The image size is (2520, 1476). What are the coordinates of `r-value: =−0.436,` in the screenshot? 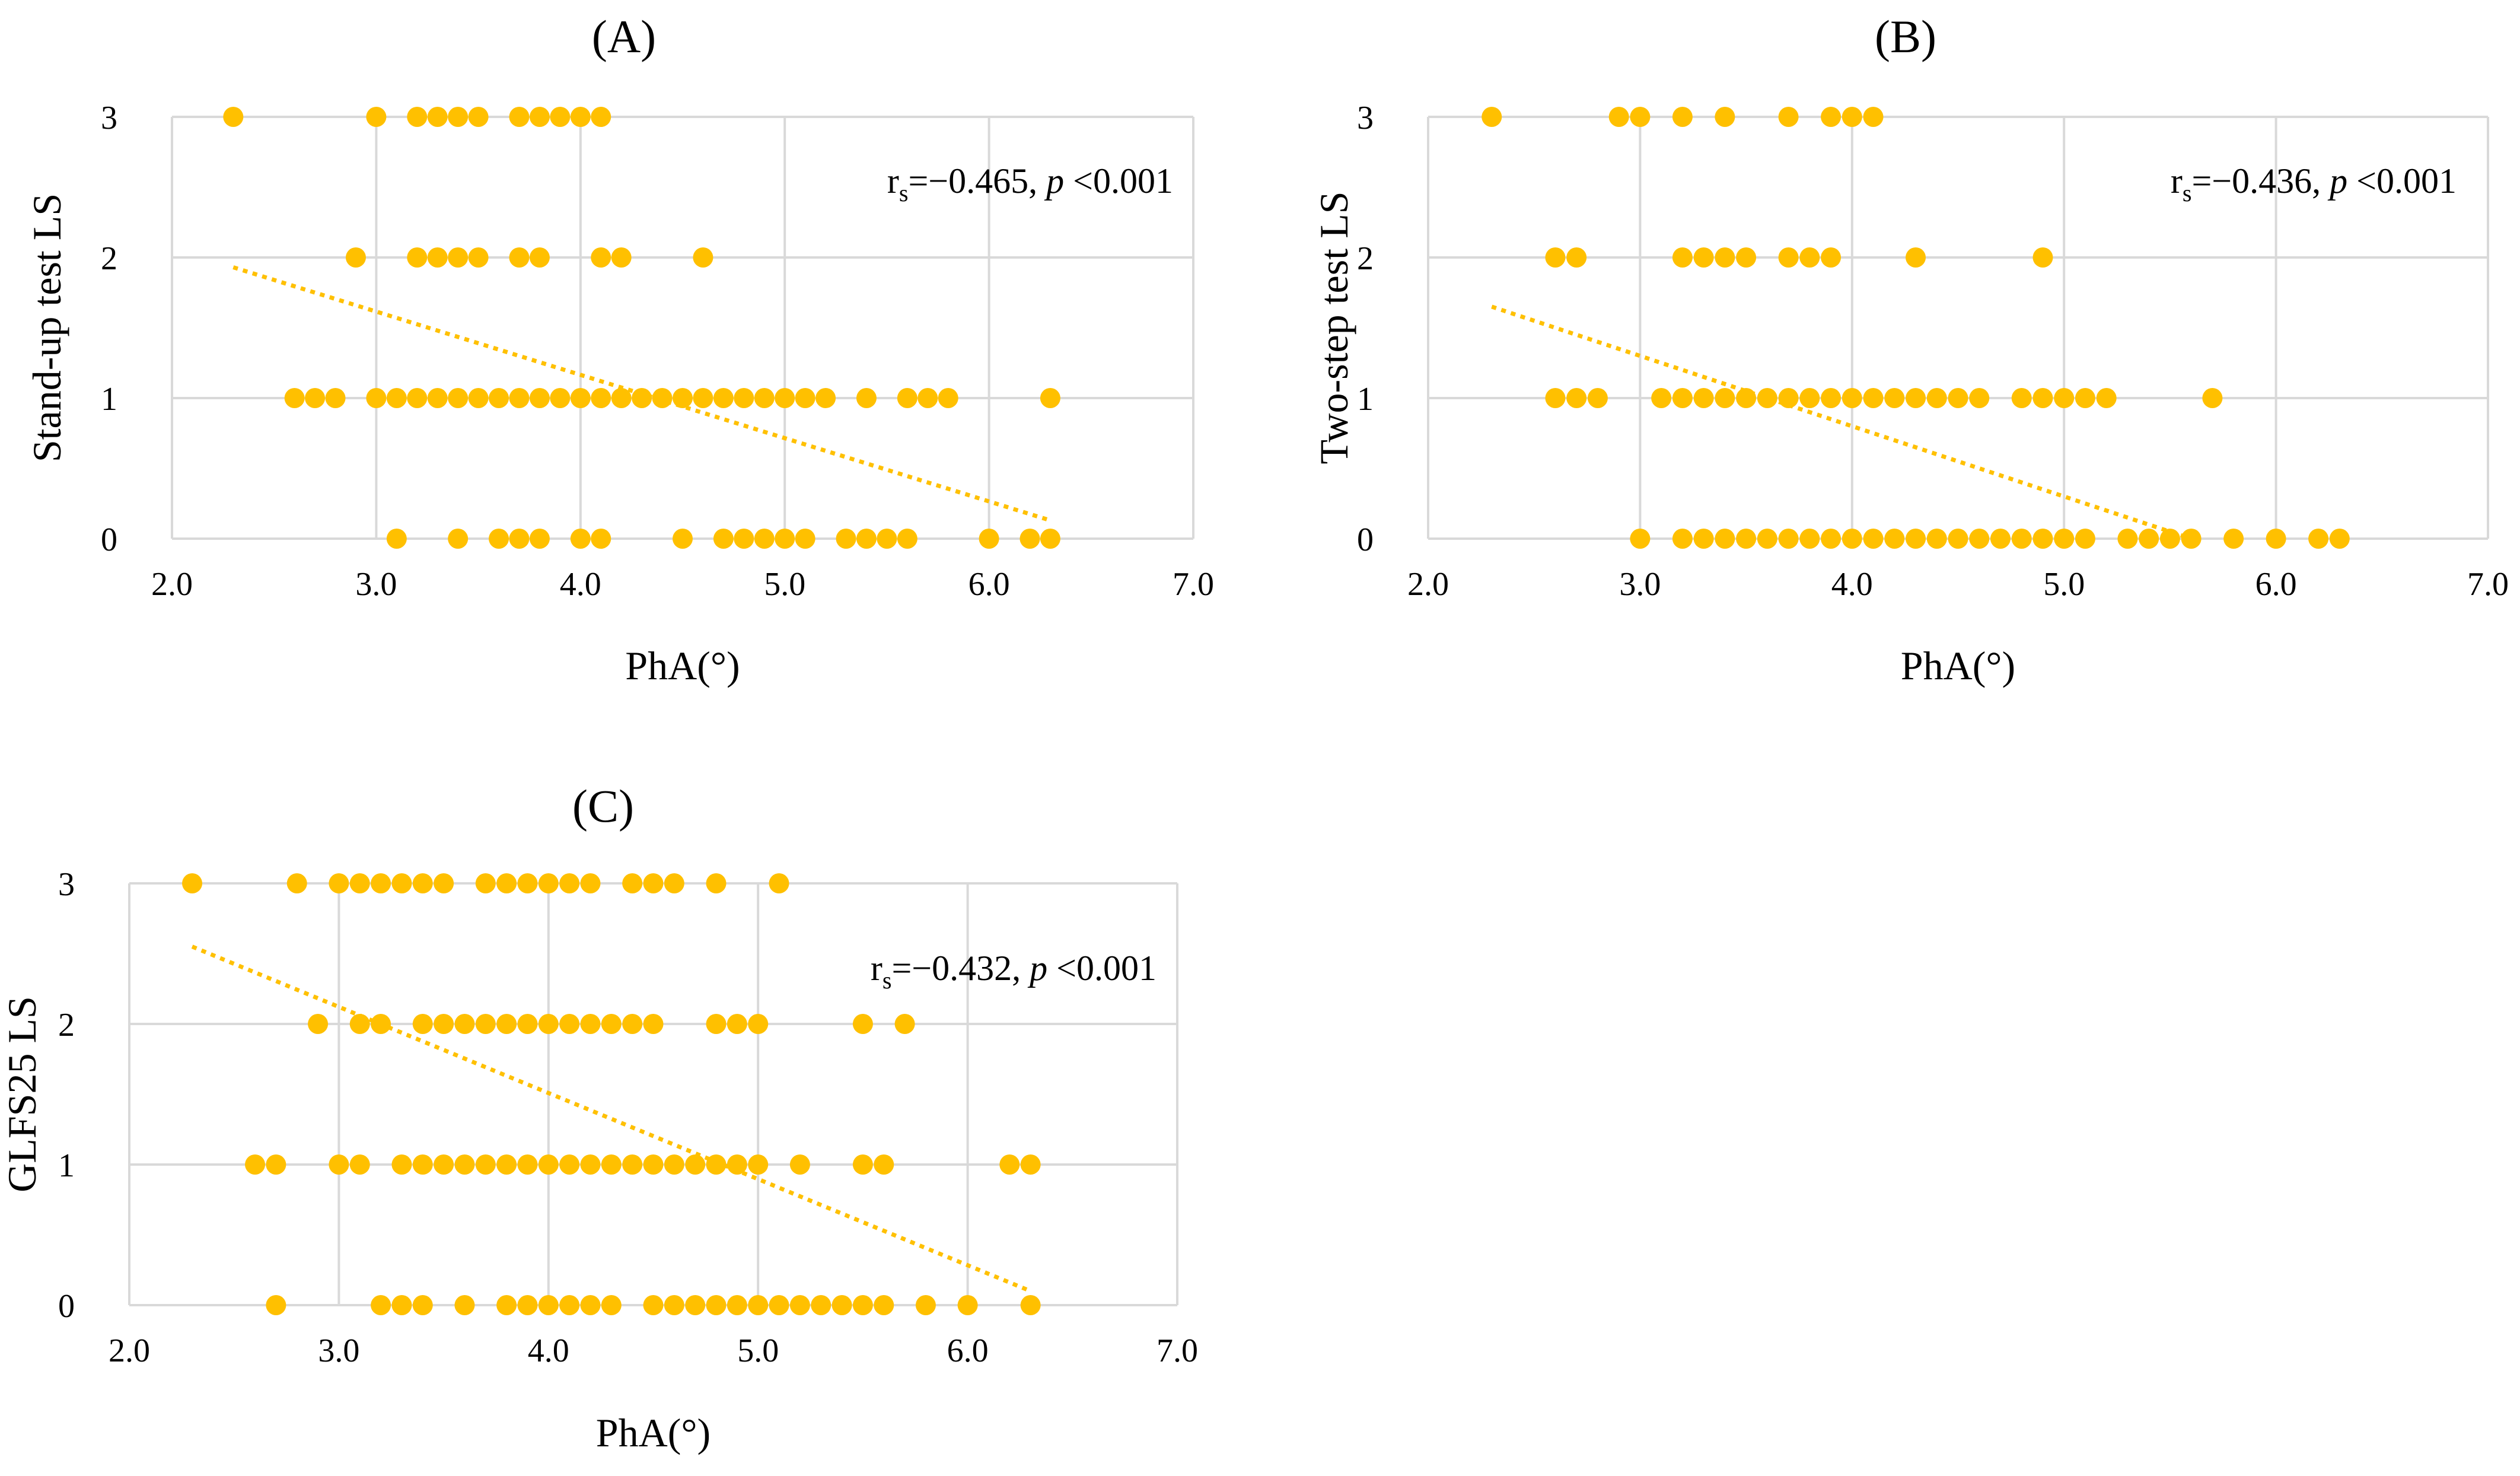 It's located at (2260, 181).